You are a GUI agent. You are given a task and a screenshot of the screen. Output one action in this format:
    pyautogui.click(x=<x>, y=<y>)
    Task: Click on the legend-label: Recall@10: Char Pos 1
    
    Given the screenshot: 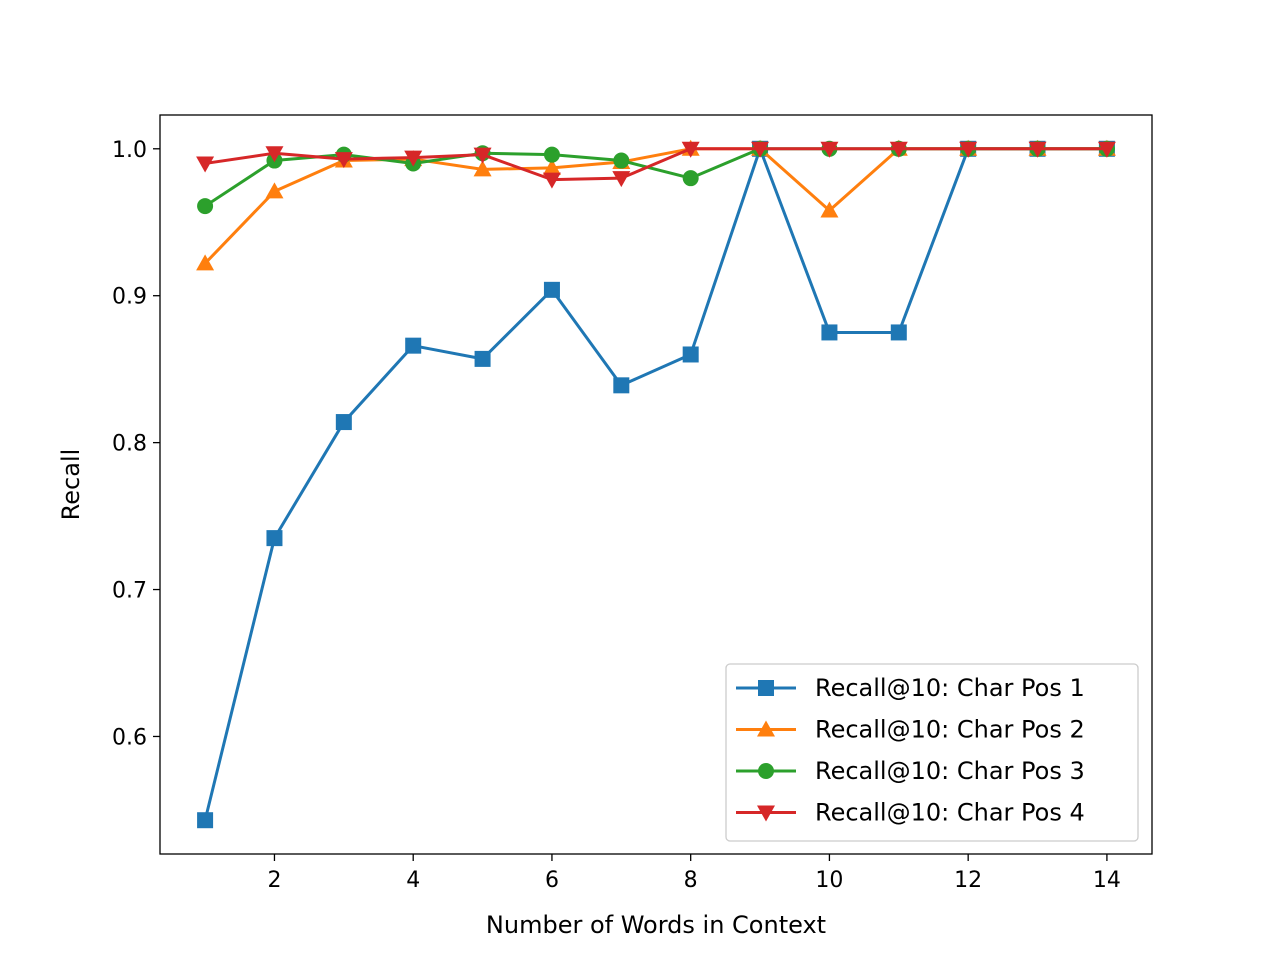 What is the action you would take?
    pyautogui.click(x=950, y=688)
    